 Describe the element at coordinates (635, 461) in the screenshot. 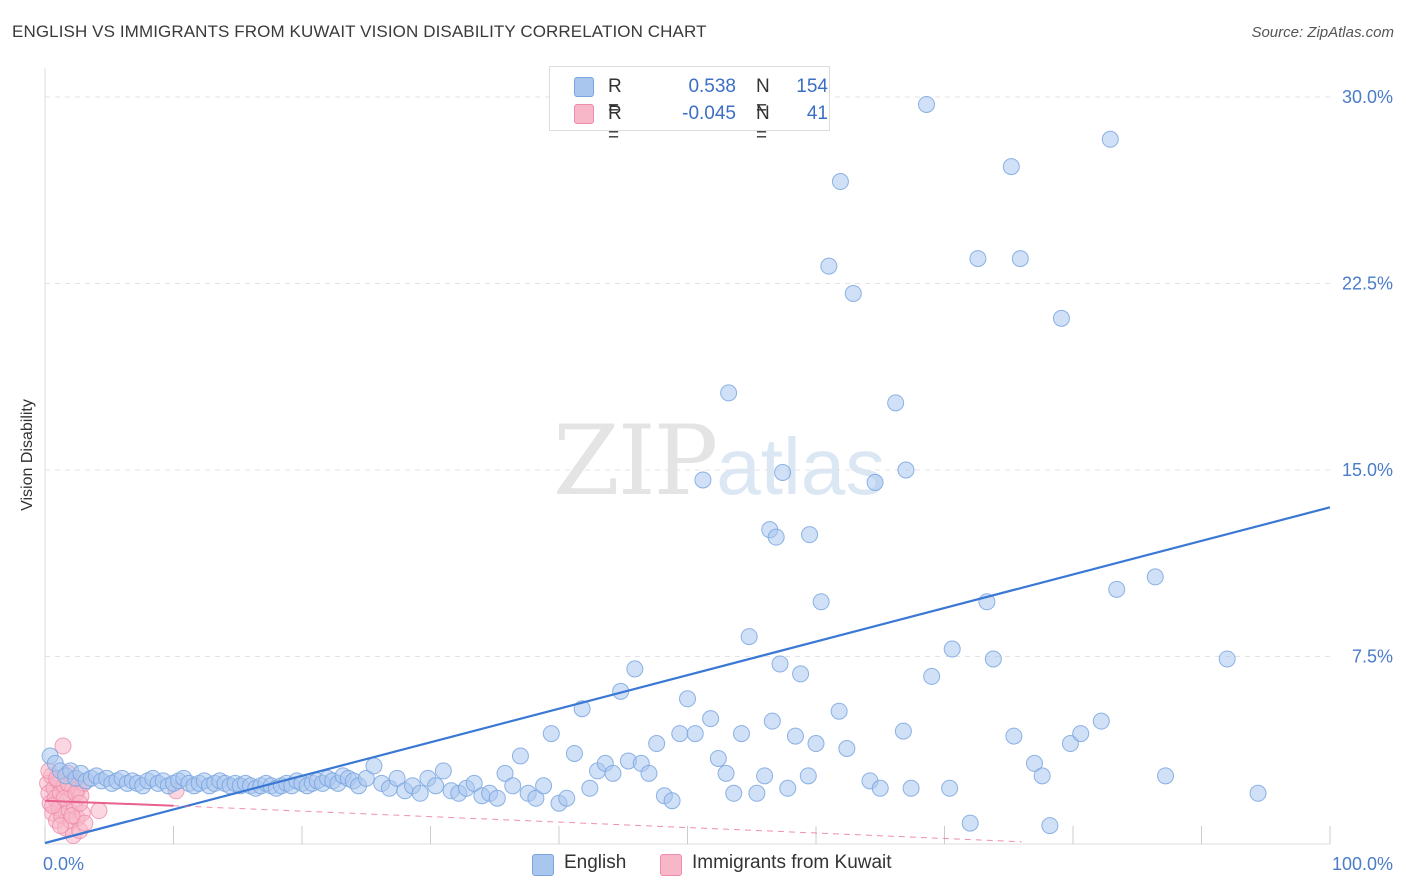

I see `watermark-zip: ZIP` at that location.